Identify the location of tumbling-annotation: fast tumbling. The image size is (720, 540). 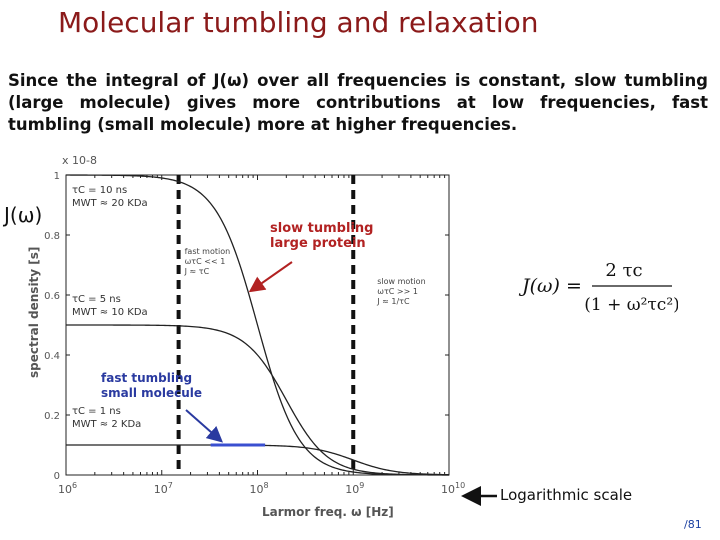
(146, 378).